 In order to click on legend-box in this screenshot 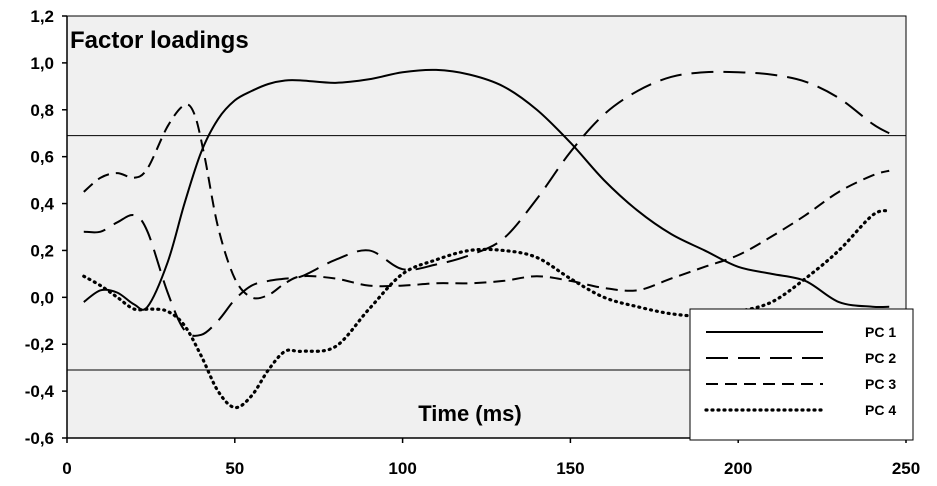, I will do `click(801, 374)`.